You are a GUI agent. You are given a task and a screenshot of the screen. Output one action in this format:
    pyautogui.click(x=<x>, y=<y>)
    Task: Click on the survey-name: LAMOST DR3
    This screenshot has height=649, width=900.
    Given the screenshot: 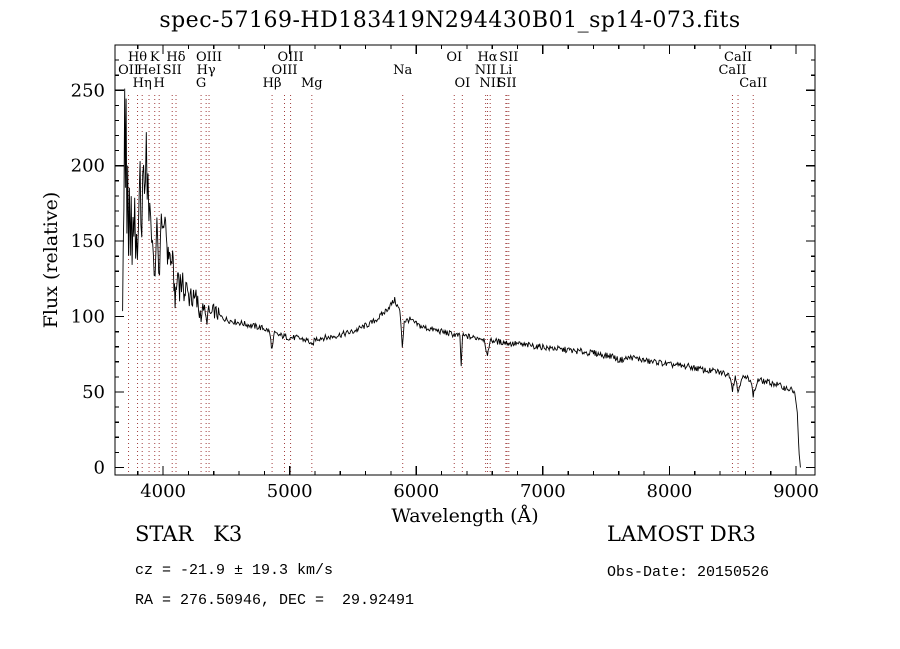 What is the action you would take?
    pyautogui.click(x=681, y=534)
    